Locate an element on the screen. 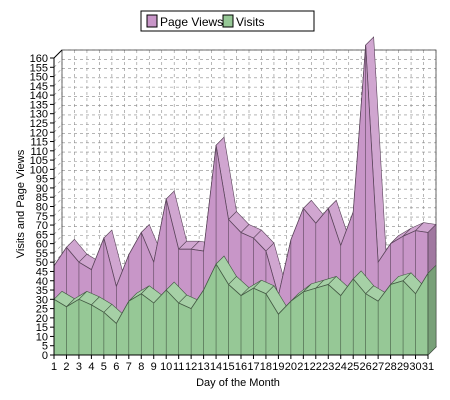 This screenshot has width=450, height=400. x-tick-label: 27 is located at coordinates (378, 367).